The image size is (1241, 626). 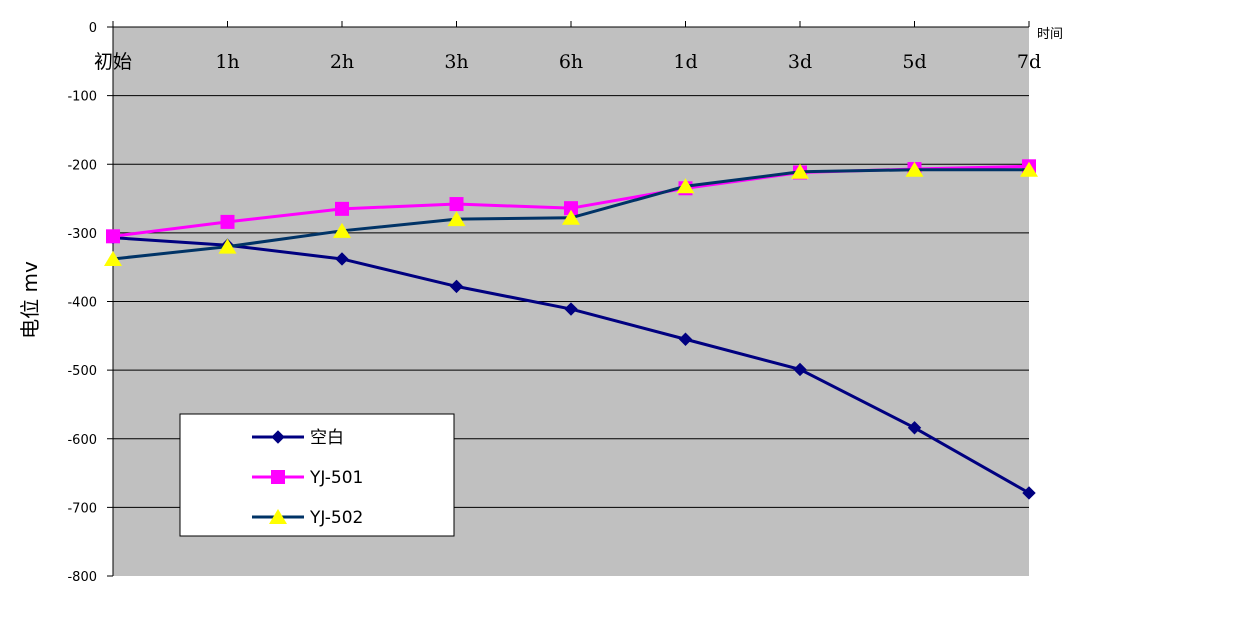 I want to click on y-tick-label: 0, so click(x=93, y=28).